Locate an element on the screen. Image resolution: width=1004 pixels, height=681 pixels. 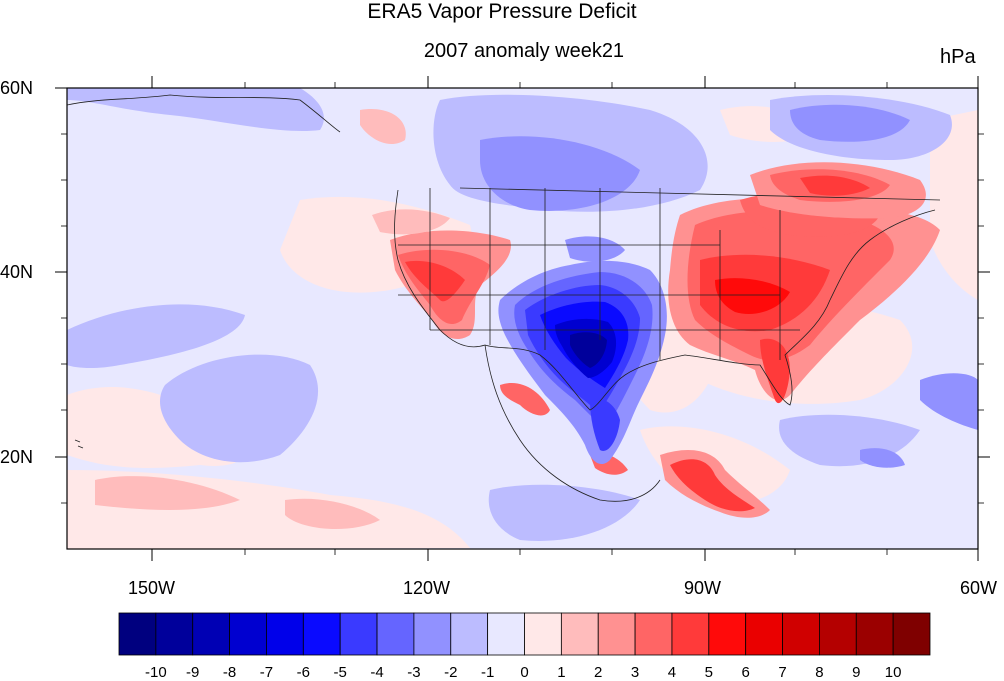
colorbar-tick-label: -3 is located at coordinates (413, 672).